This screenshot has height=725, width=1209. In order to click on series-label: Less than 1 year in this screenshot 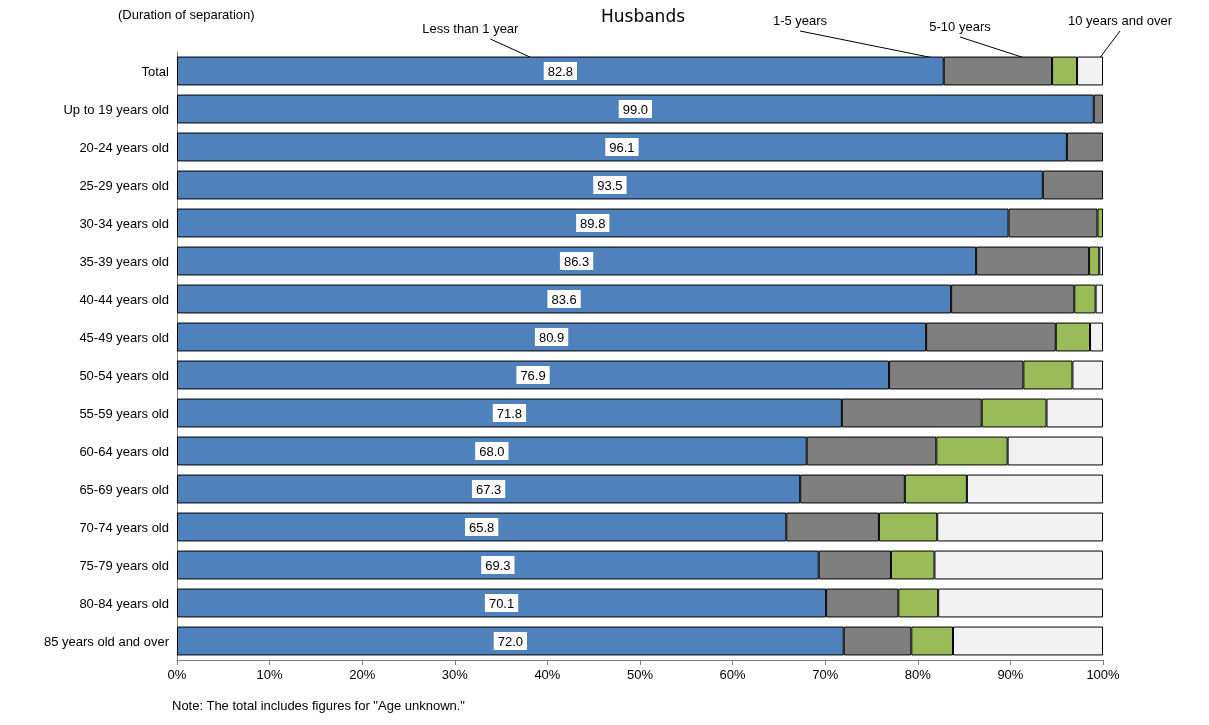, I will do `click(471, 28)`.